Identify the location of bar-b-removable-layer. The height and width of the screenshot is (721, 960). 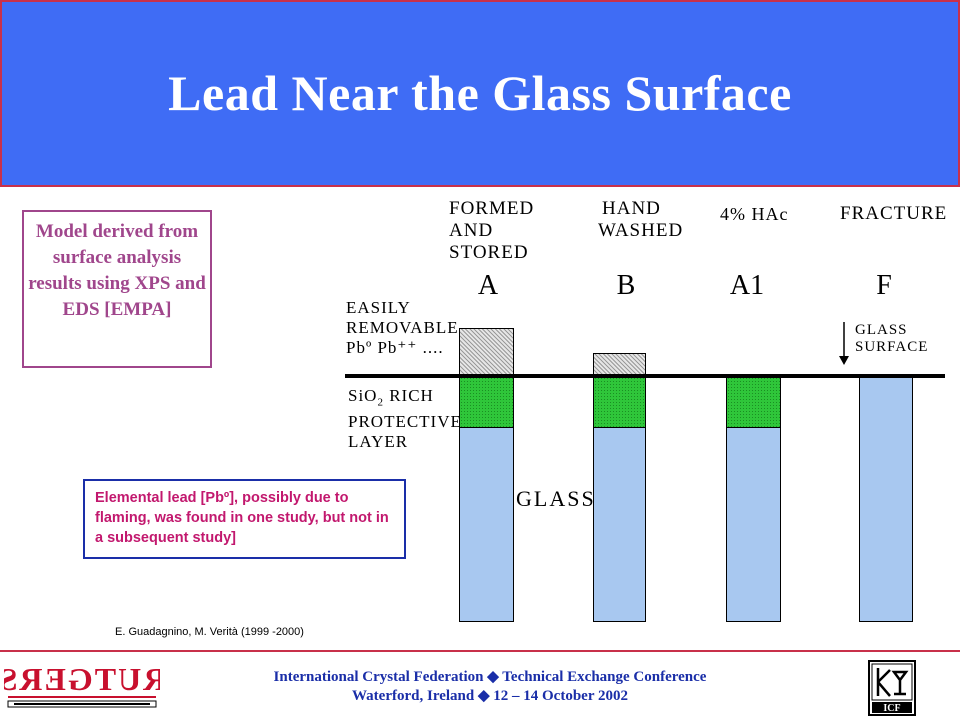
(619, 364).